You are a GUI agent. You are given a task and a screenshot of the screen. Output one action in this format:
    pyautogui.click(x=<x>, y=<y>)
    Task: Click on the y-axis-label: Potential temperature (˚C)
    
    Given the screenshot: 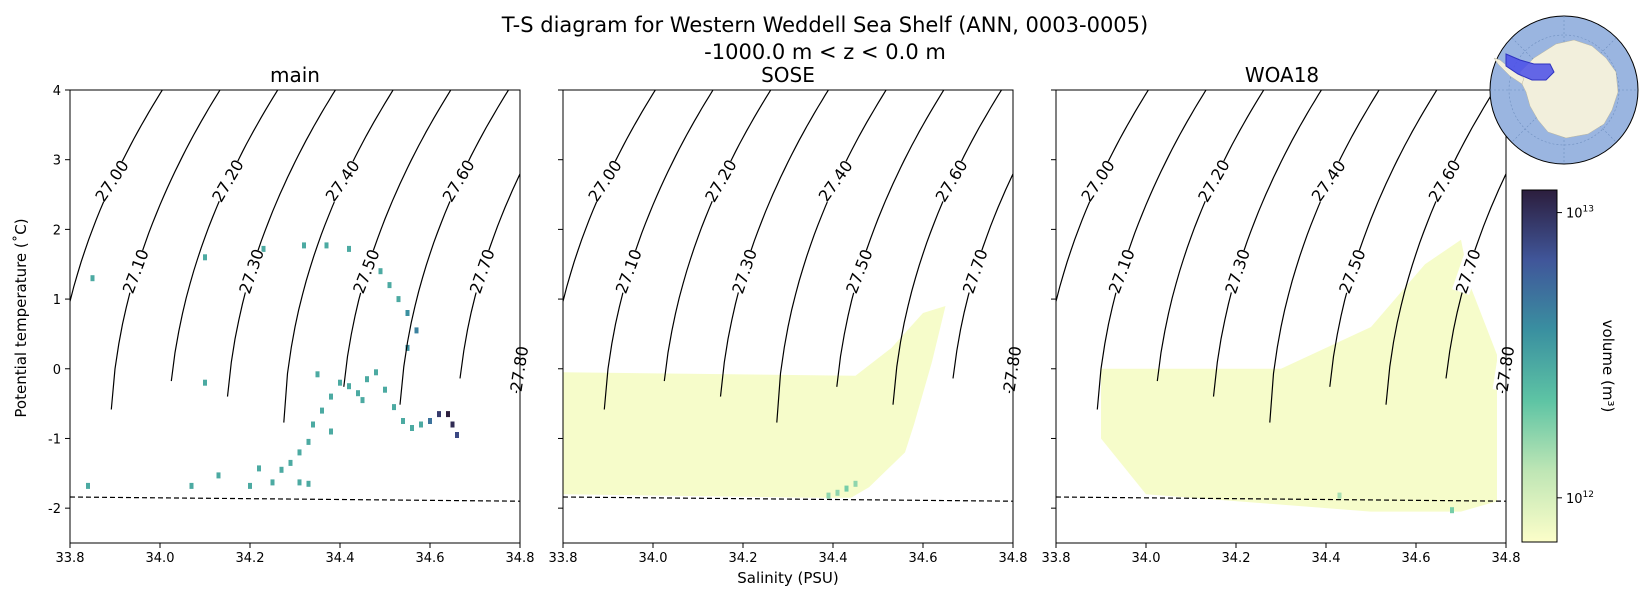 What is the action you would take?
    pyautogui.click(x=21, y=317)
    